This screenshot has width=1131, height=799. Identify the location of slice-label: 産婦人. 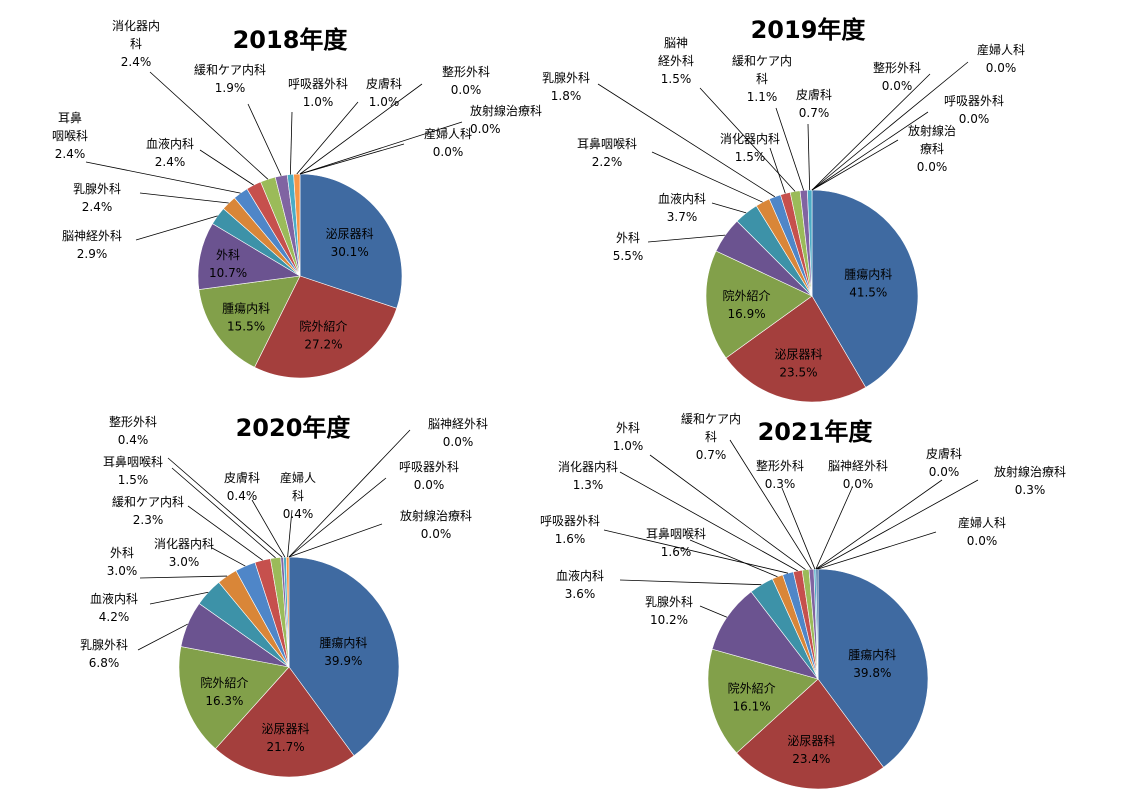
(298, 477).